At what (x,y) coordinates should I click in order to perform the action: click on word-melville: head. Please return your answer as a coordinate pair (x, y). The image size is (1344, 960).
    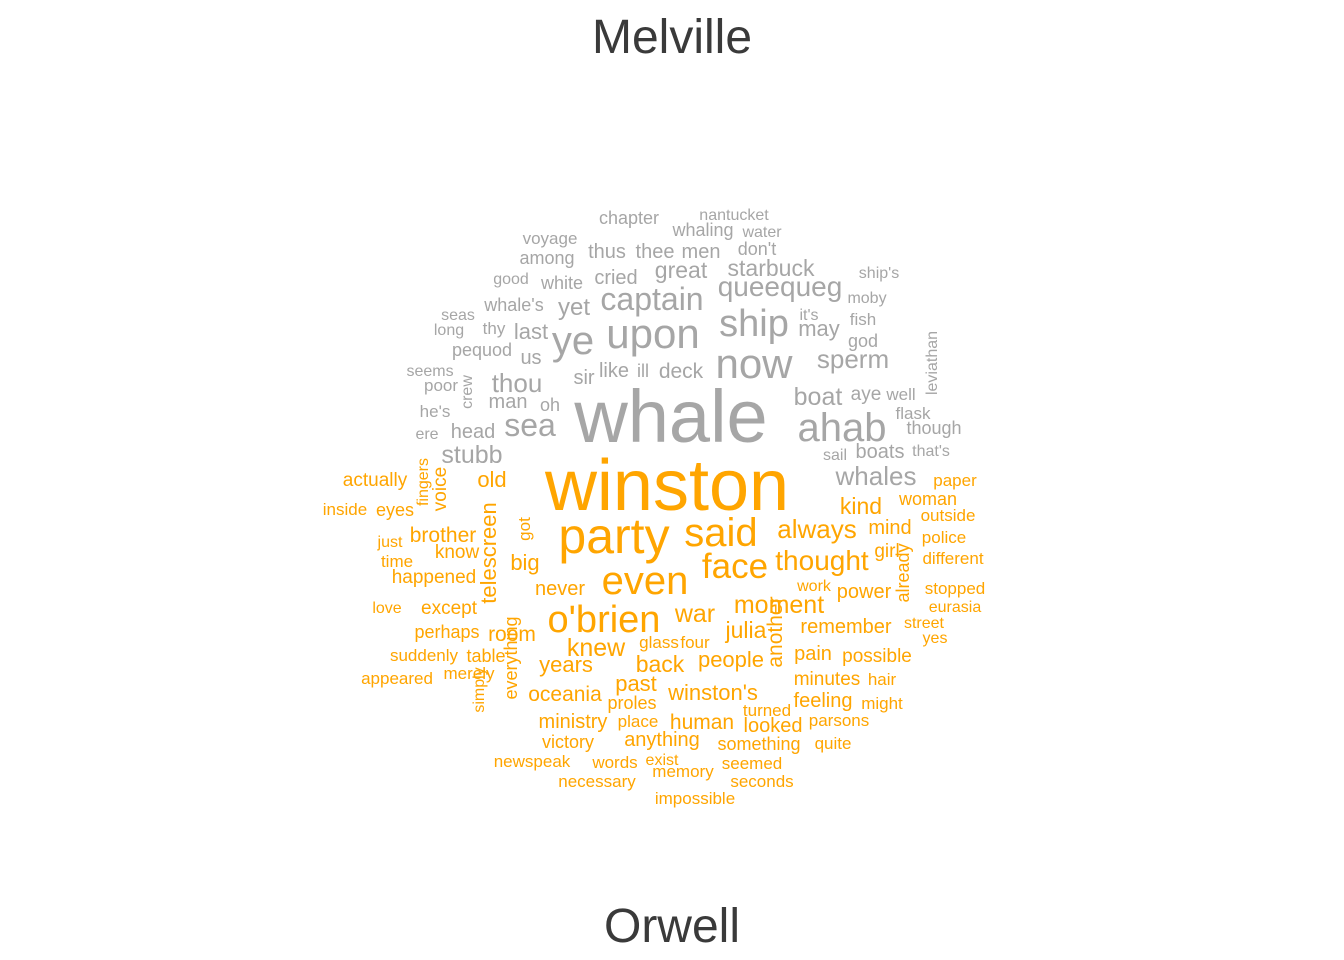
    Looking at the image, I should click on (473, 432).